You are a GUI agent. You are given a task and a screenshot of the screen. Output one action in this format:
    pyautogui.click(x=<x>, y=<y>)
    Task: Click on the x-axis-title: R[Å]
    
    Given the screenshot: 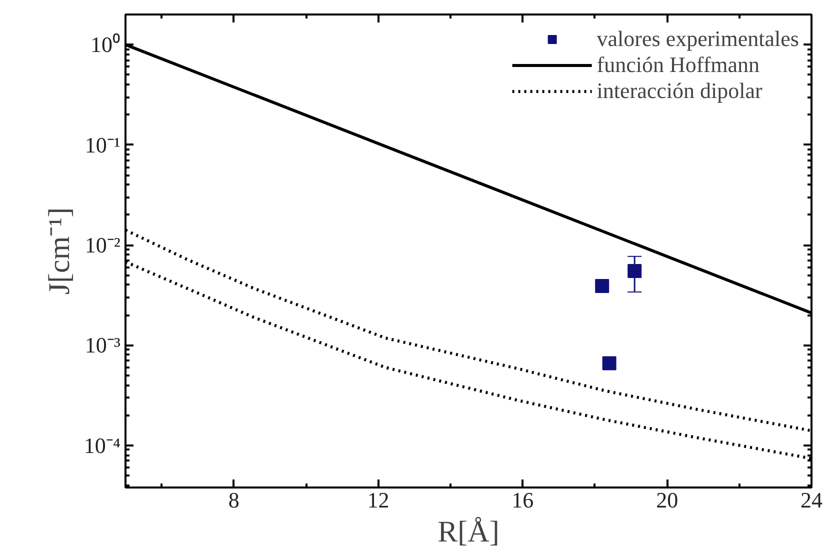 What is the action you would take?
    pyautogui.click(x=469, y=532)
    